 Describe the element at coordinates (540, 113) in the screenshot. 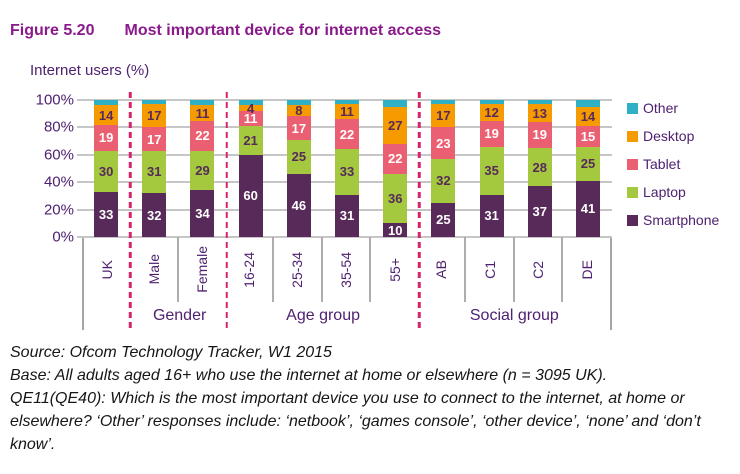

I see `bar-value-label-desktop-c2: 13` at that location.